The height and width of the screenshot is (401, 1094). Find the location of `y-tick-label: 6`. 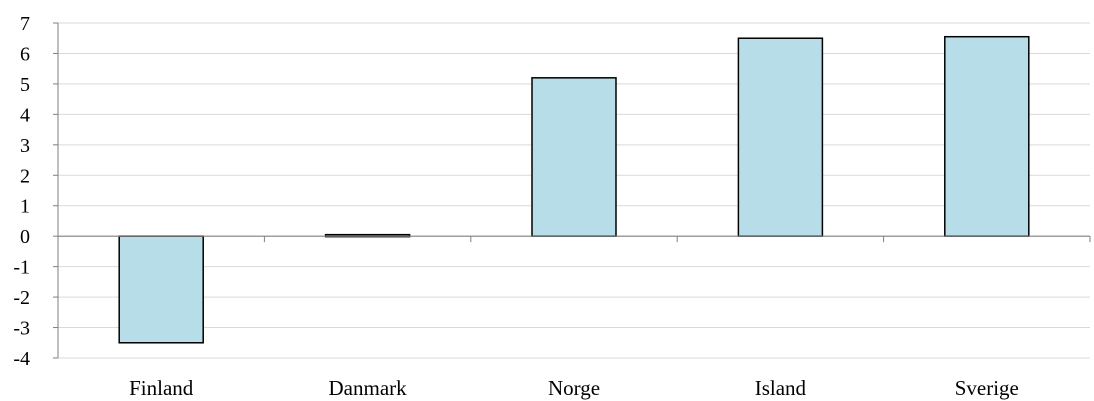

y-tick-label: 6 is located at coordinates (25, 54).